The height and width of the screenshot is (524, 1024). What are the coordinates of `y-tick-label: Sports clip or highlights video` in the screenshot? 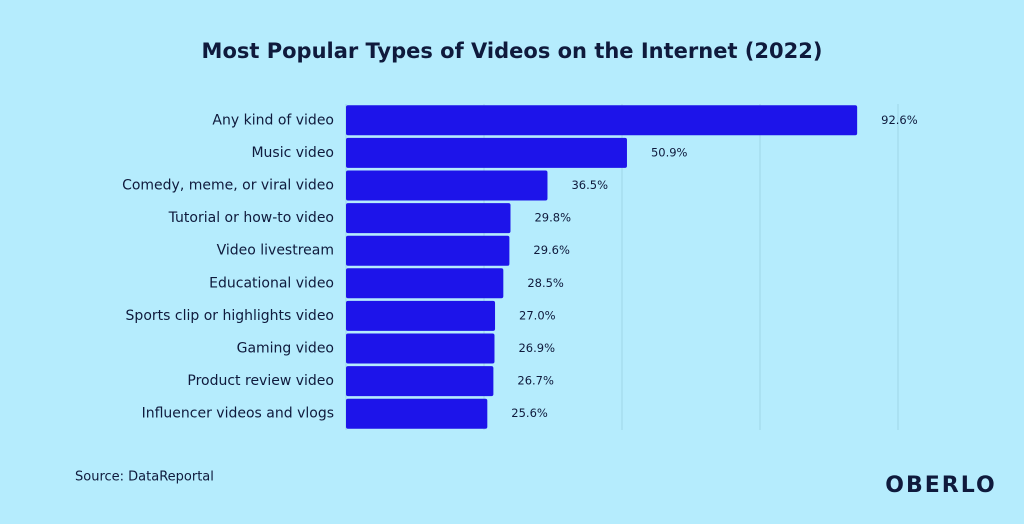 It's located at (230, 316).